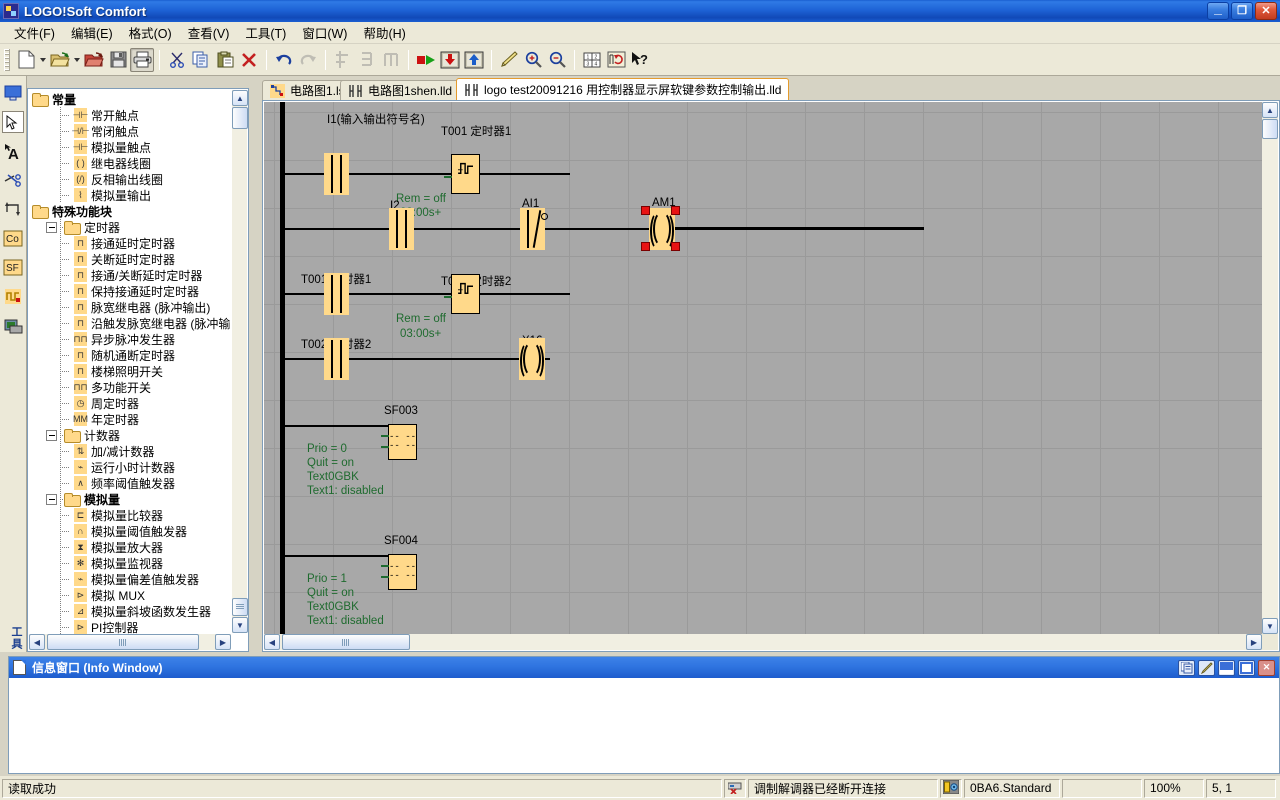 Image resolution: width=1280 pixels, height=800 pixels. What do you see at coordinates (1186, 667) in the screenshot?
I see `info-copy-button` at bounding box center [1186, 667].